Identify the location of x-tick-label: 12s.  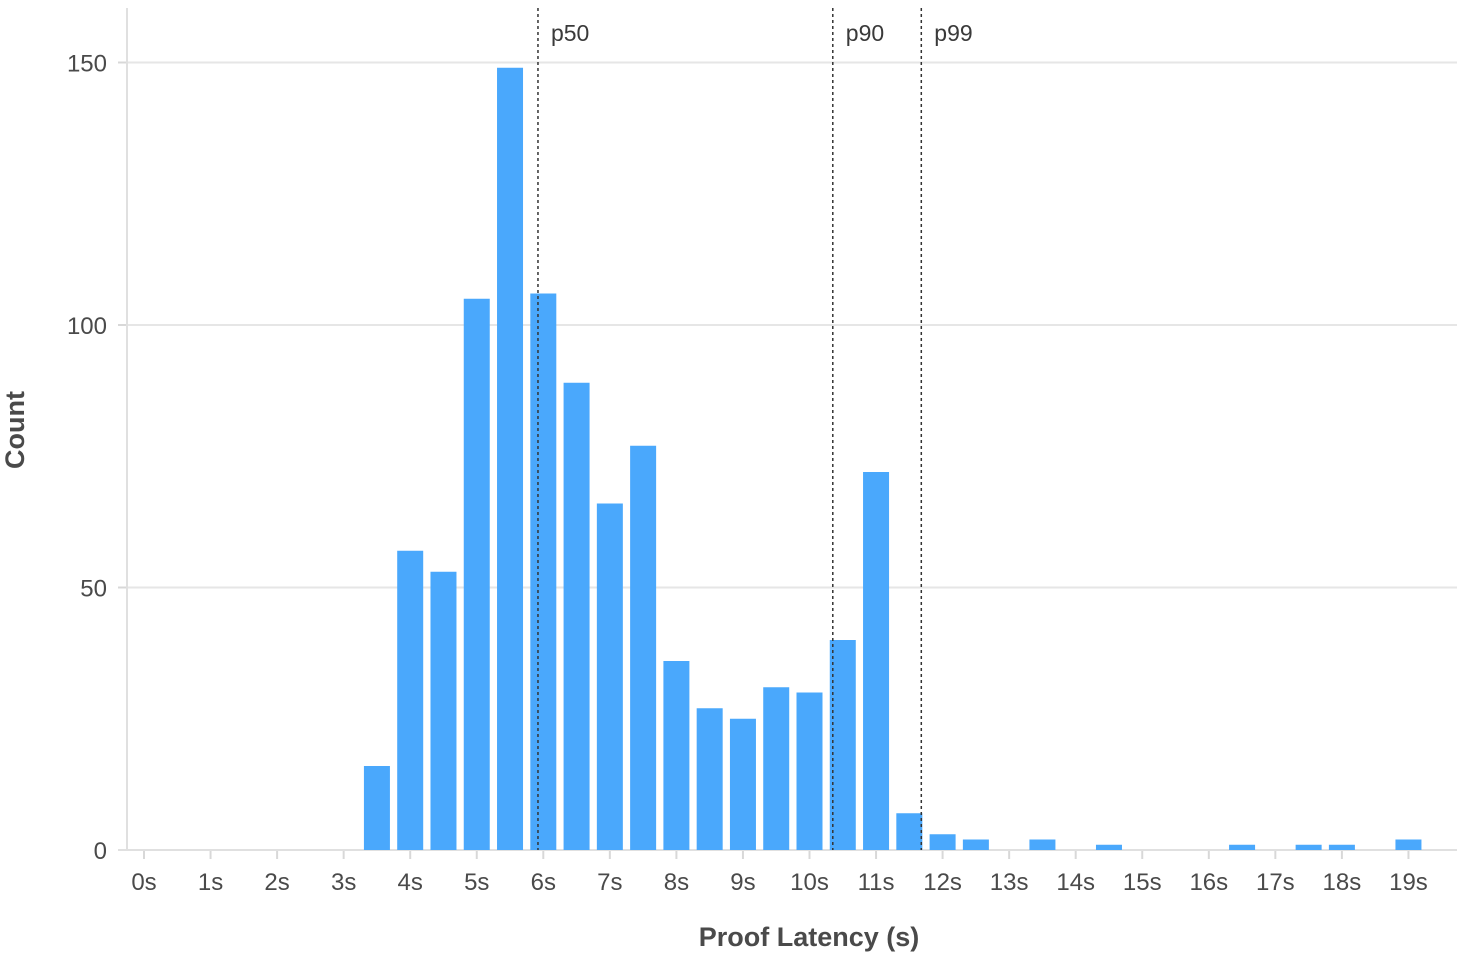
(942, 882).